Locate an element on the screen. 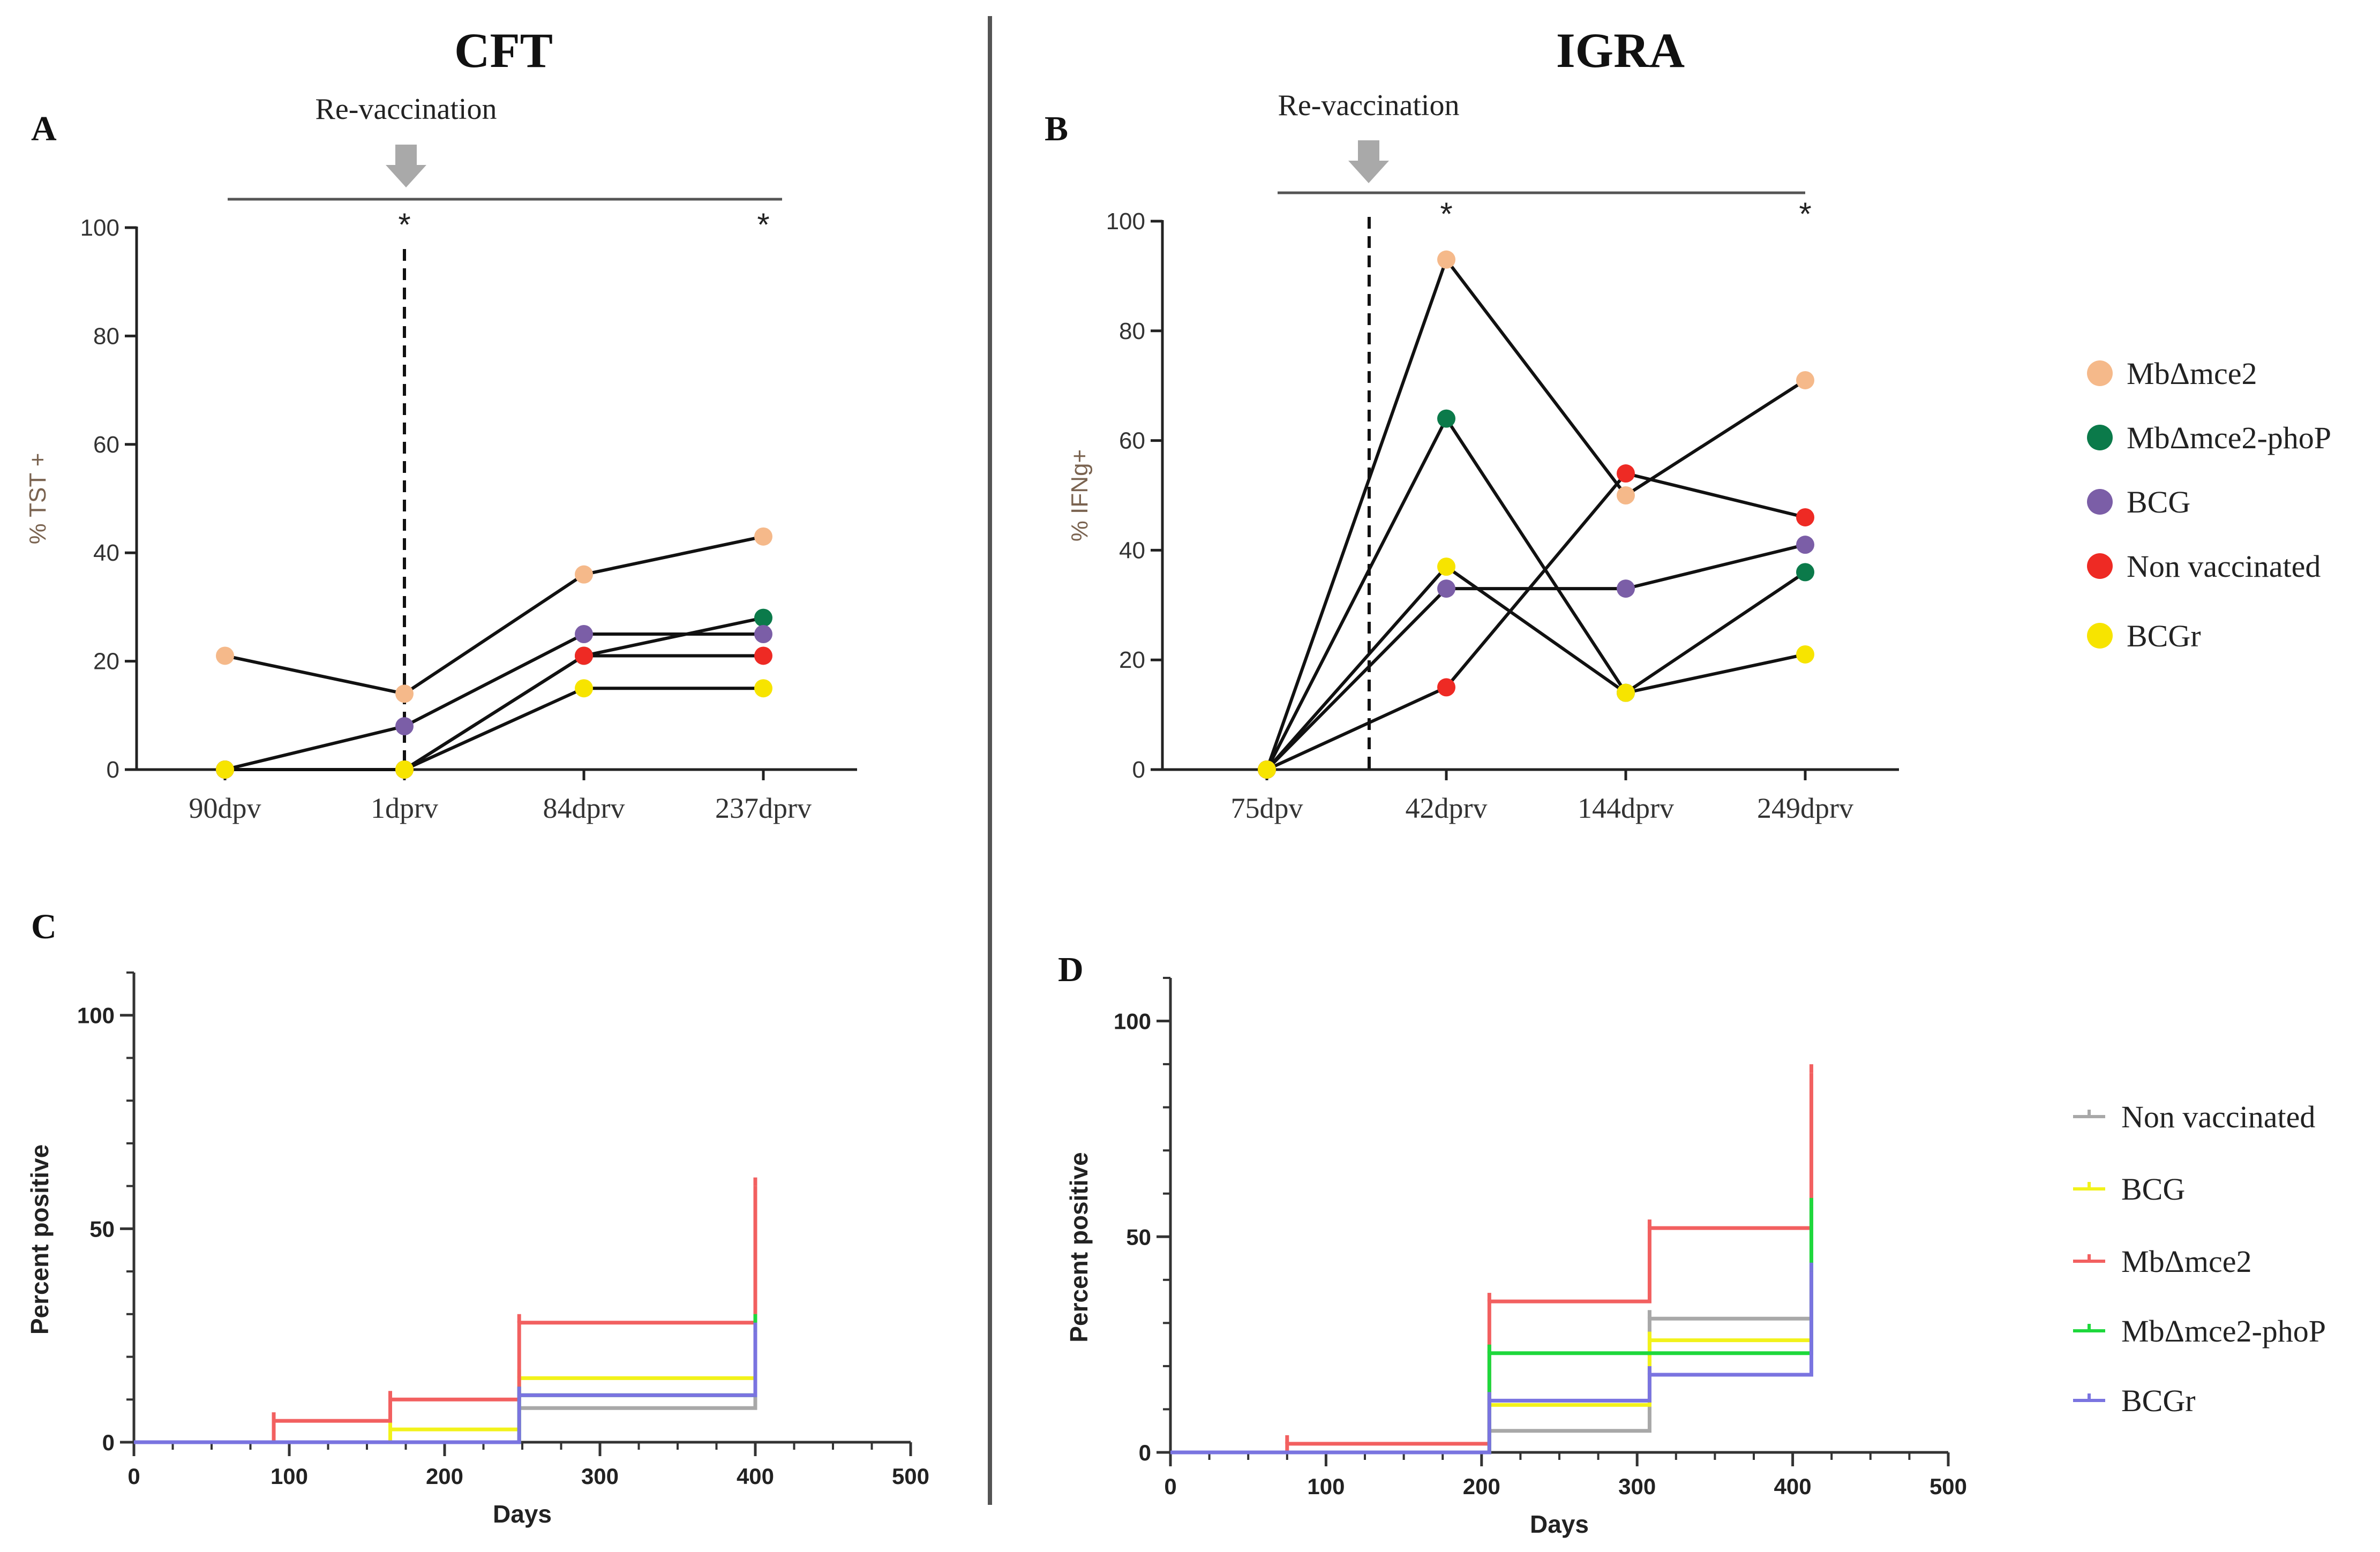 This screenshot has width=2380, height=1552. legend-label: MbΔmce2 is located at coordinates (2192, 373).